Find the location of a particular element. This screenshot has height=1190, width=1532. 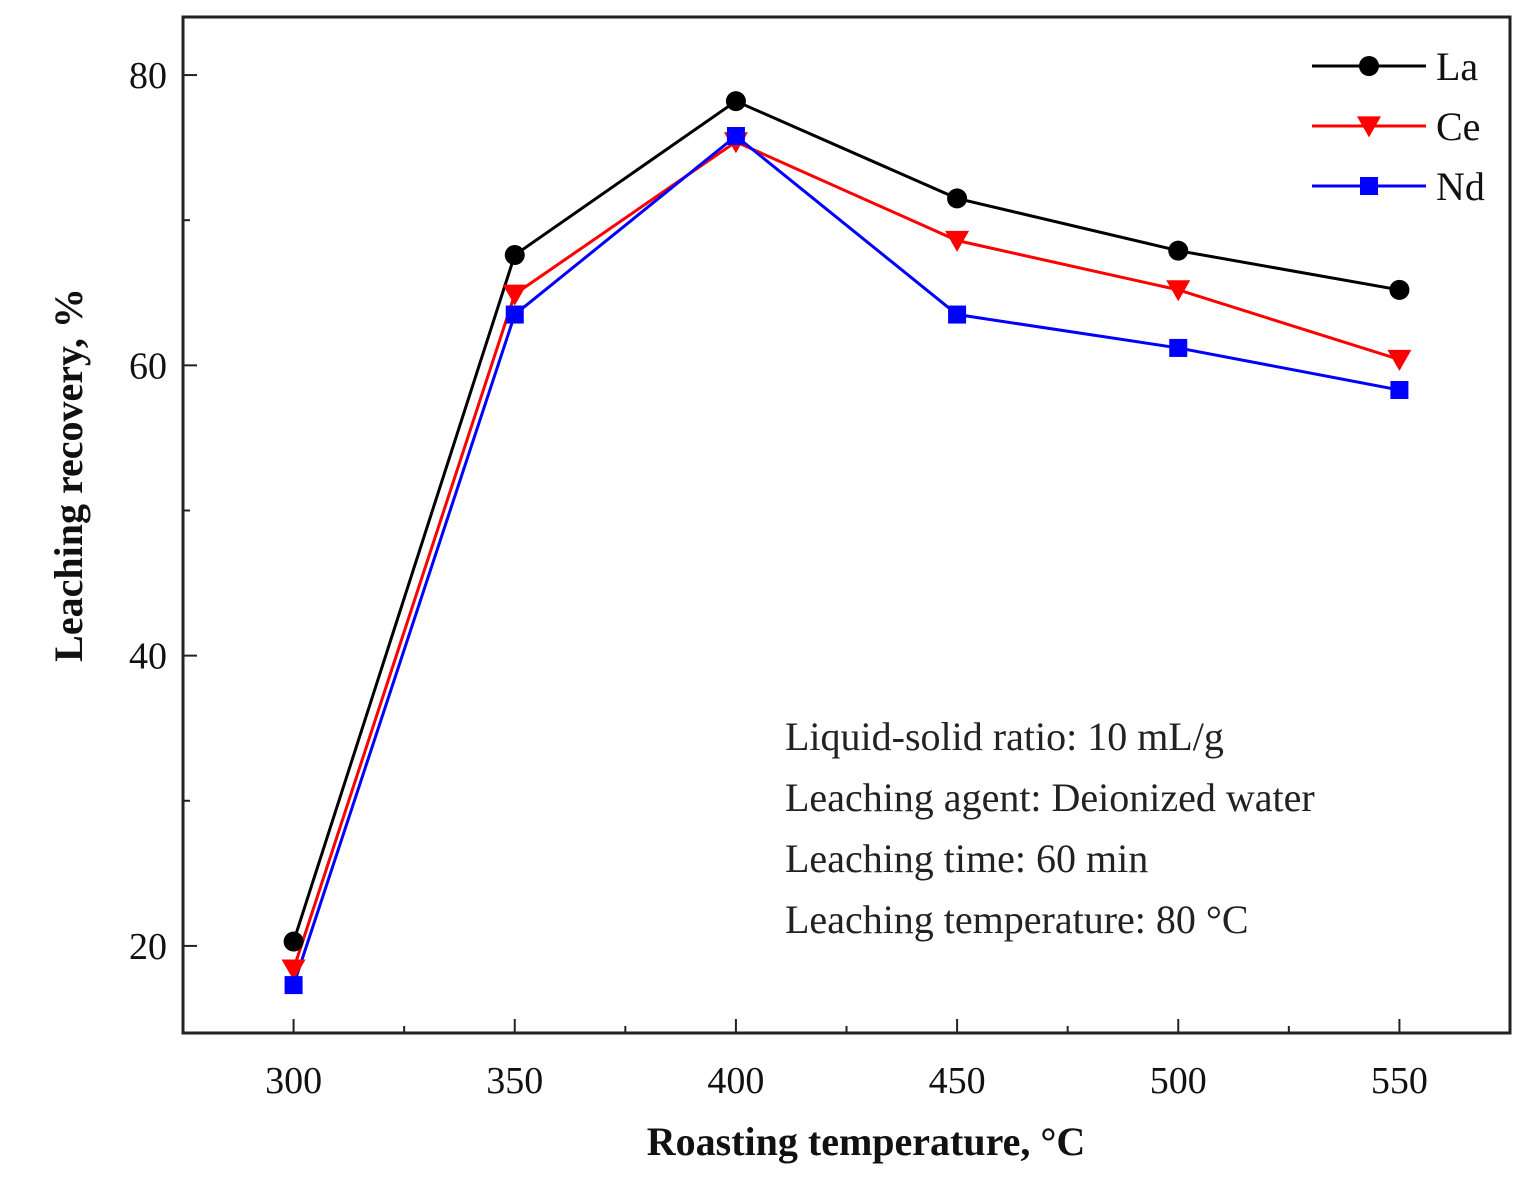

legend-marker-nd is located at coordinates (1369, 186).